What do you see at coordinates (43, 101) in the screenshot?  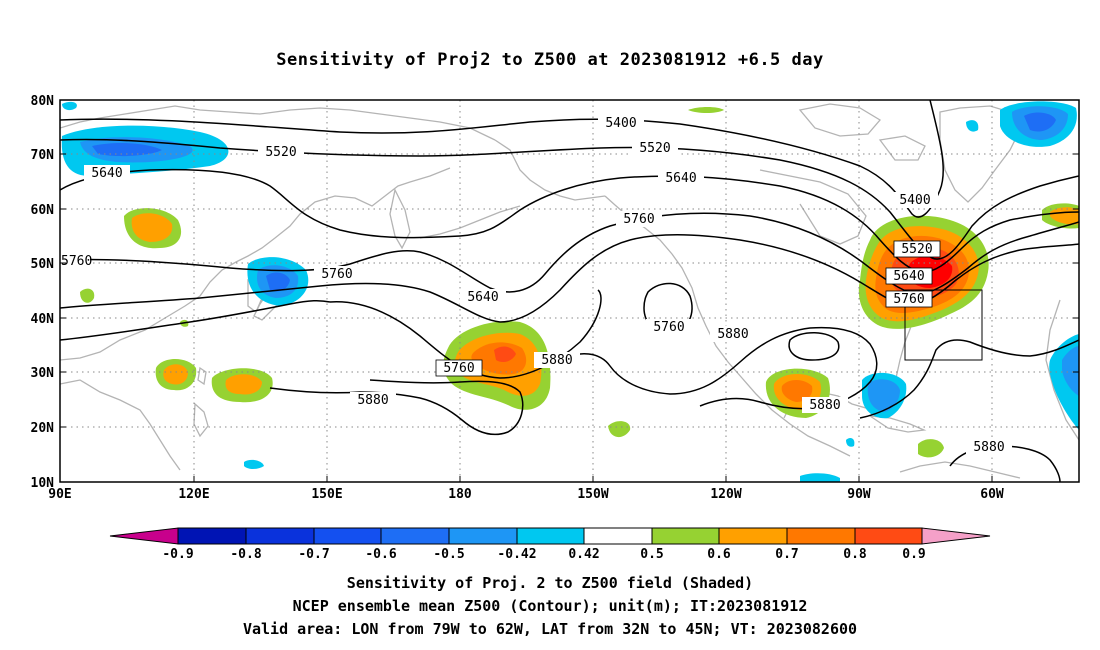 I see `lat-label: 80N` at bounding box center [43, 101].